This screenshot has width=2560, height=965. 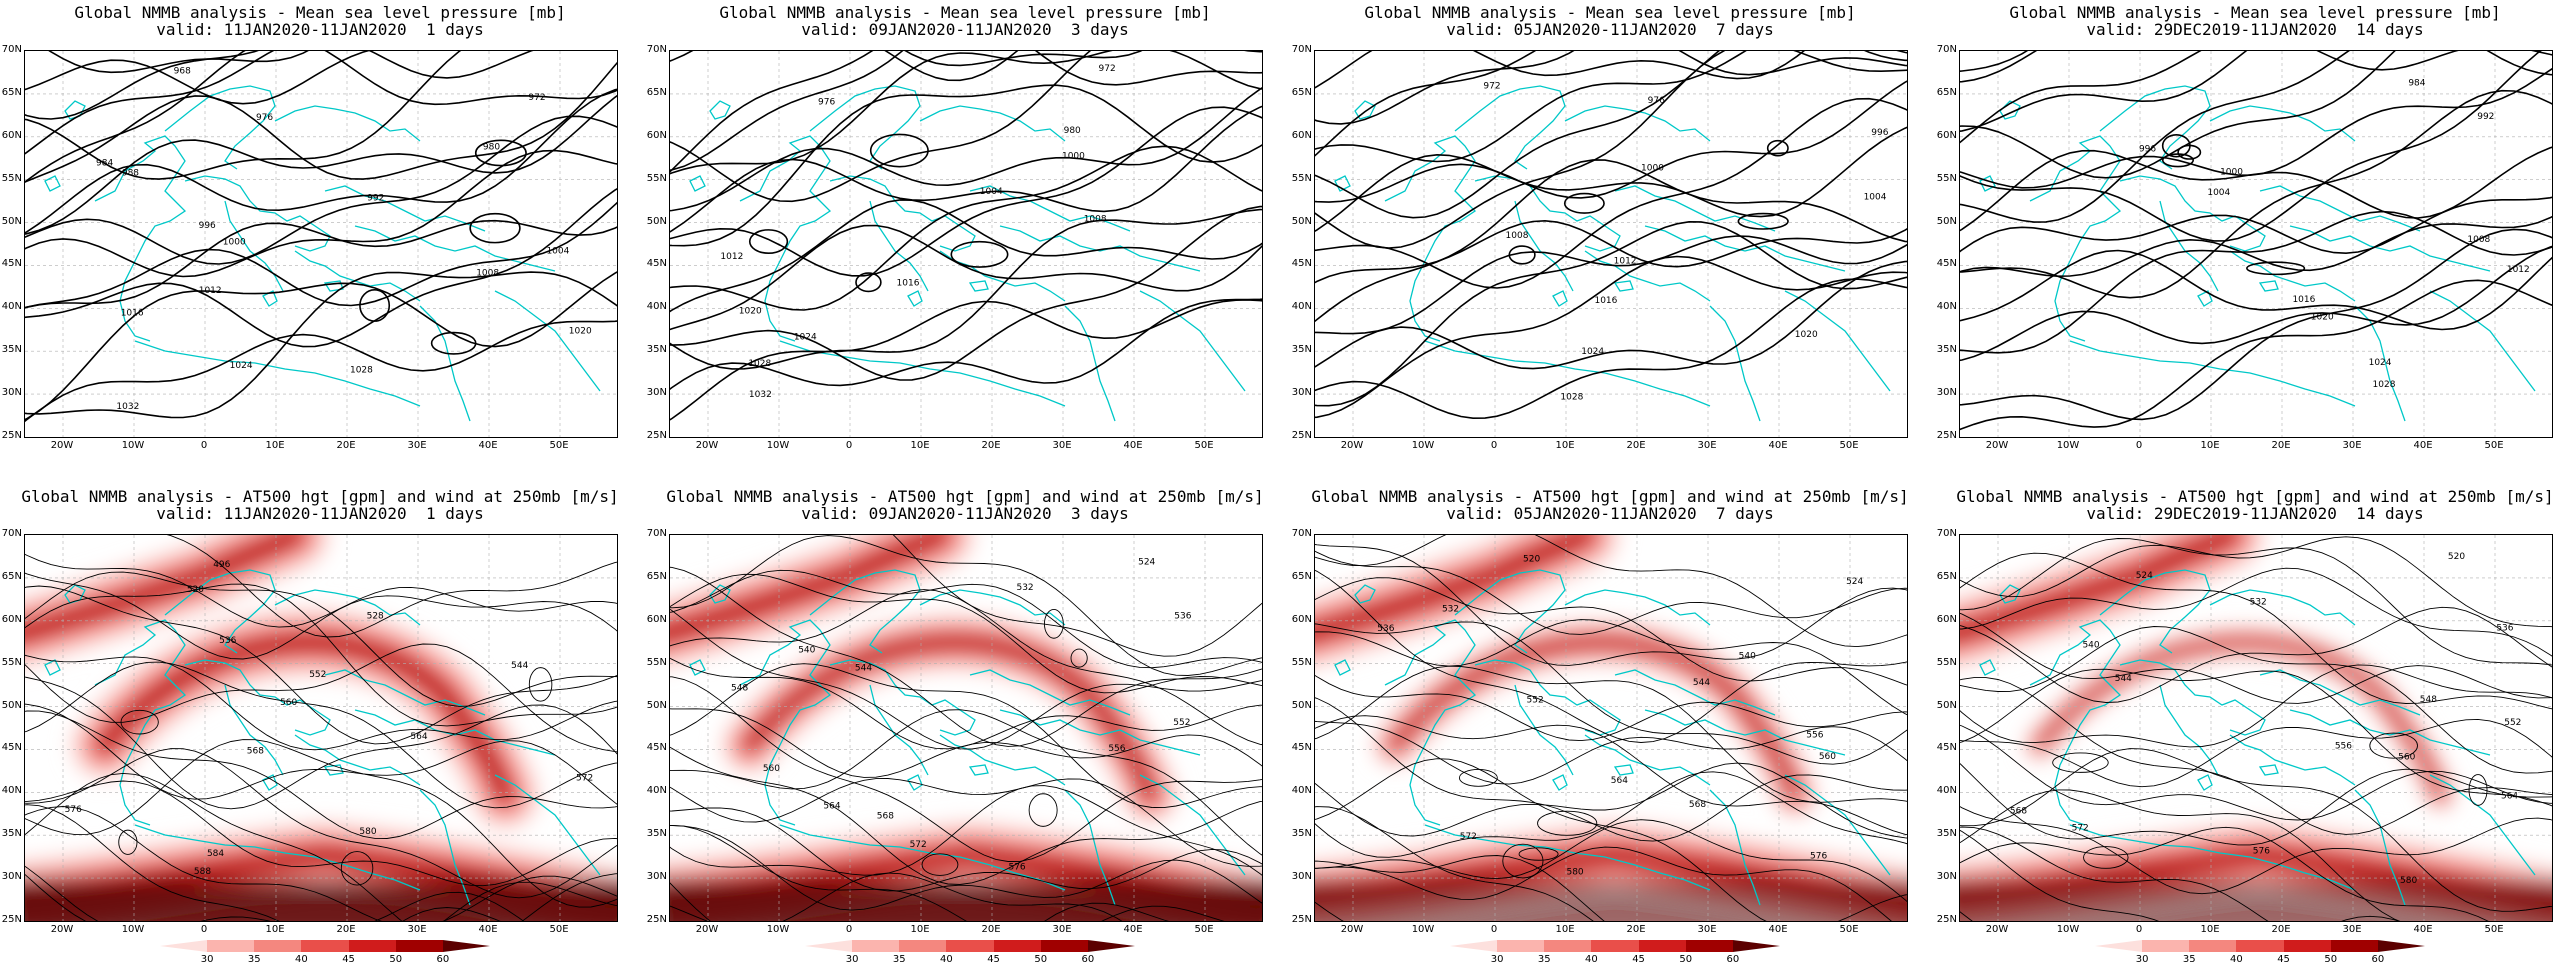 I want to click on colorbar: 30 35 40 45 50 60, so click(x=1615, y=952).